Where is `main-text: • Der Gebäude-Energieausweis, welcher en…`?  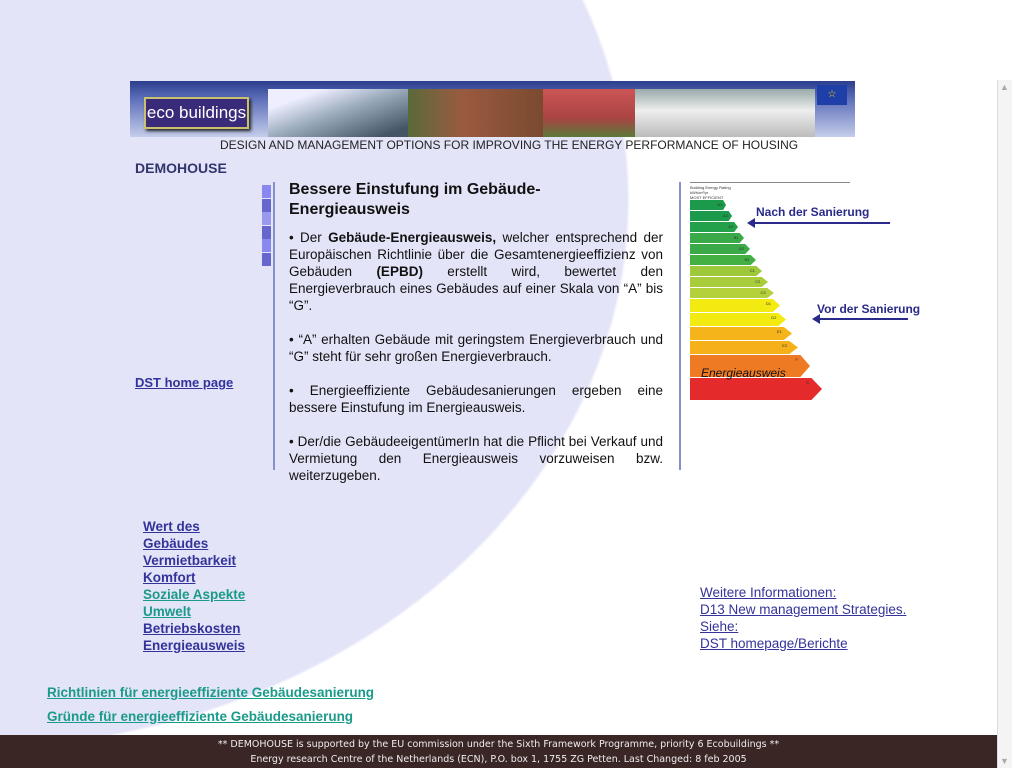 main-text: • Der Gebäude-Energieausweis, welcher en… is located at coordinates (476, 365).